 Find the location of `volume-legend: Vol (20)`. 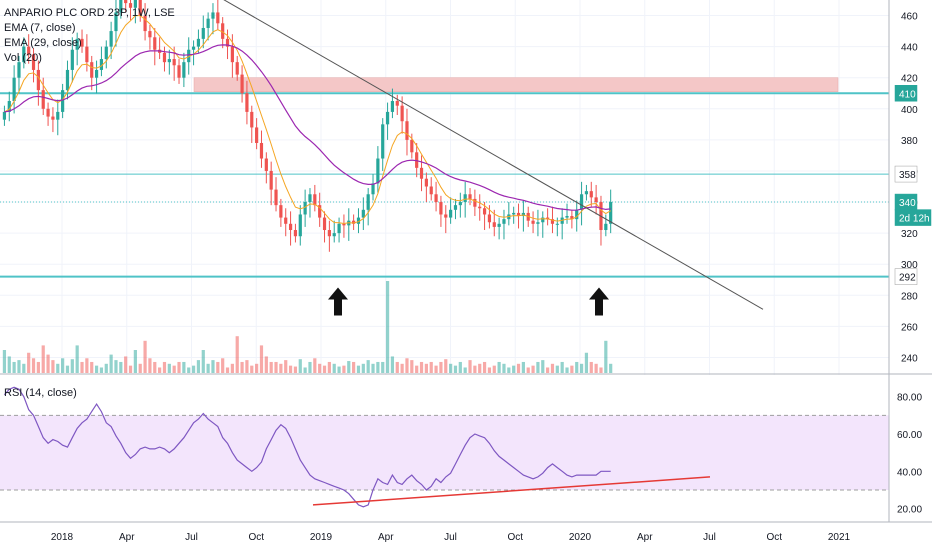

volume-legend: Vol (20) is located at coordinates (23, 58).